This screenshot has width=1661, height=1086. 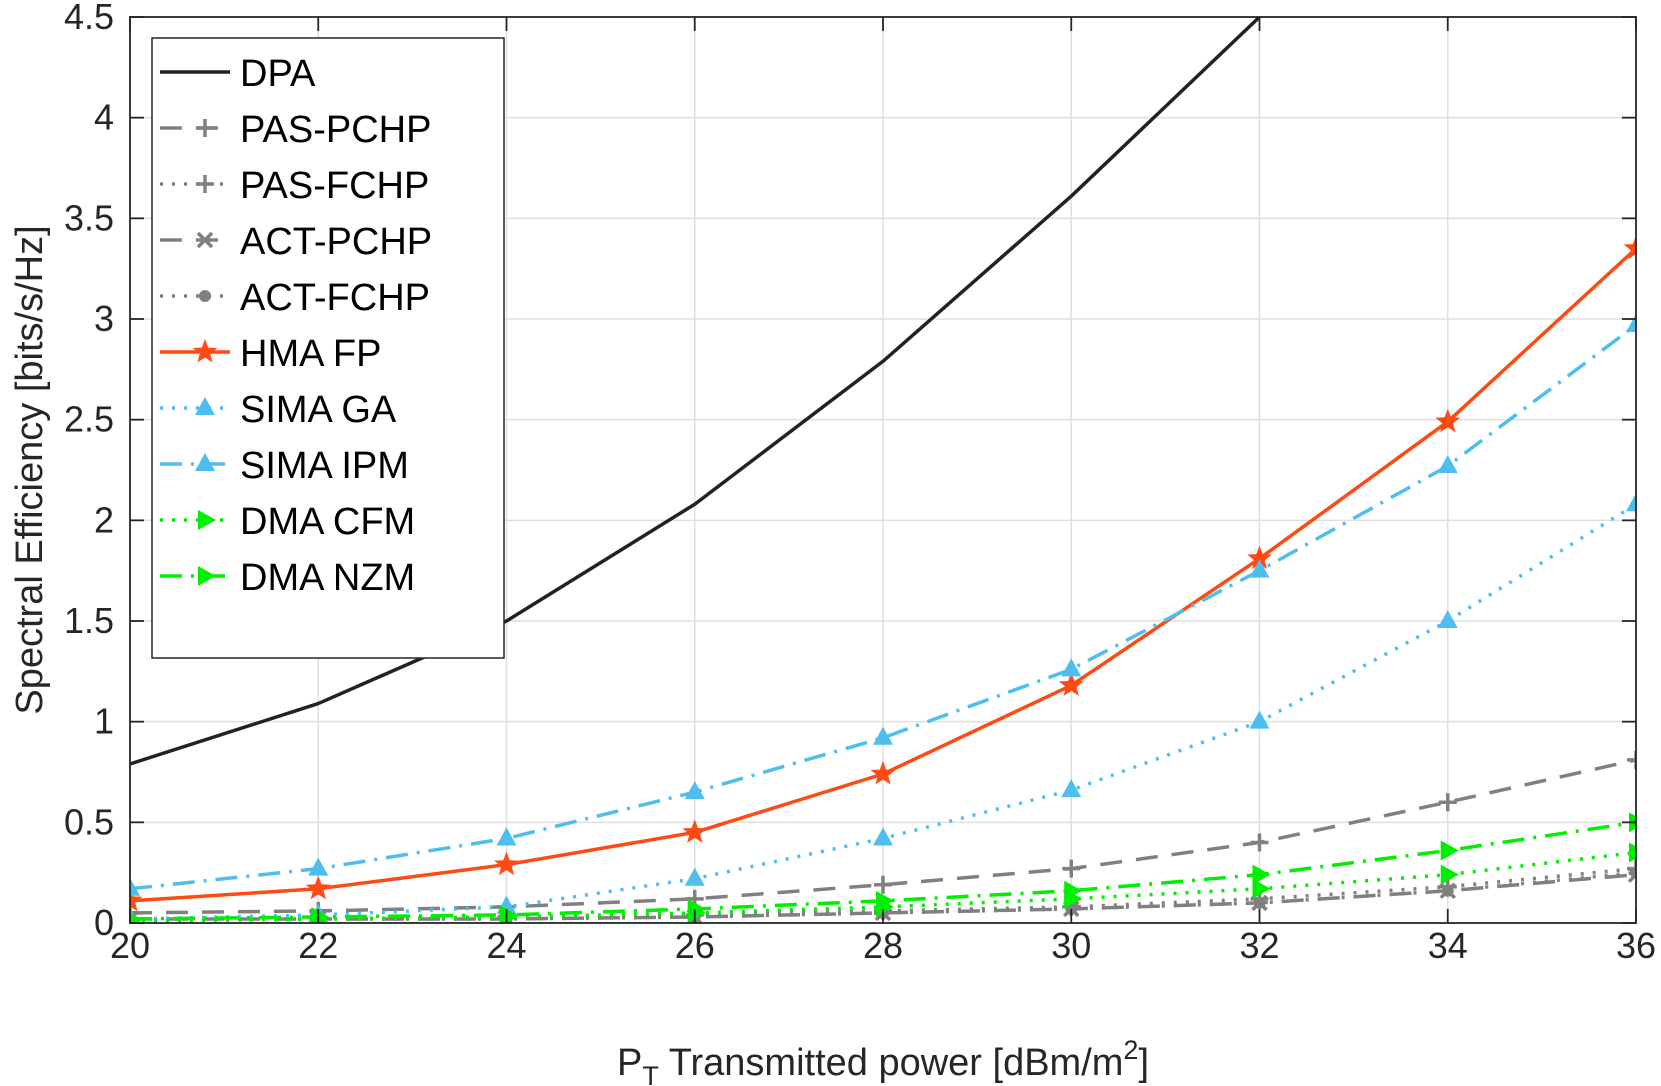 What do you see at coordinates (506, 945) in the screenshot?
I see `x-tick-label: 24` at bounding box center [506, 945].